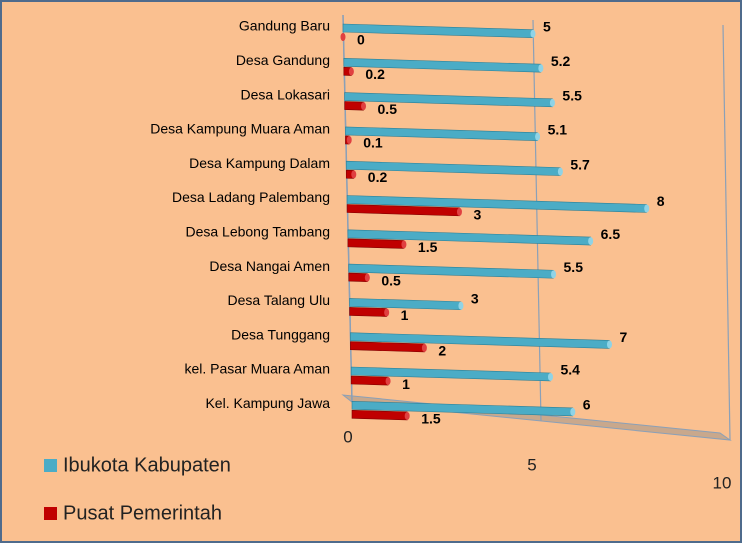 This screenshot has height=543, width=742. What do you see at coordinates (142, 513) in the screenshot?
I see `legend-label: Pusat Pemerintah` at bounding box center [142, 513].